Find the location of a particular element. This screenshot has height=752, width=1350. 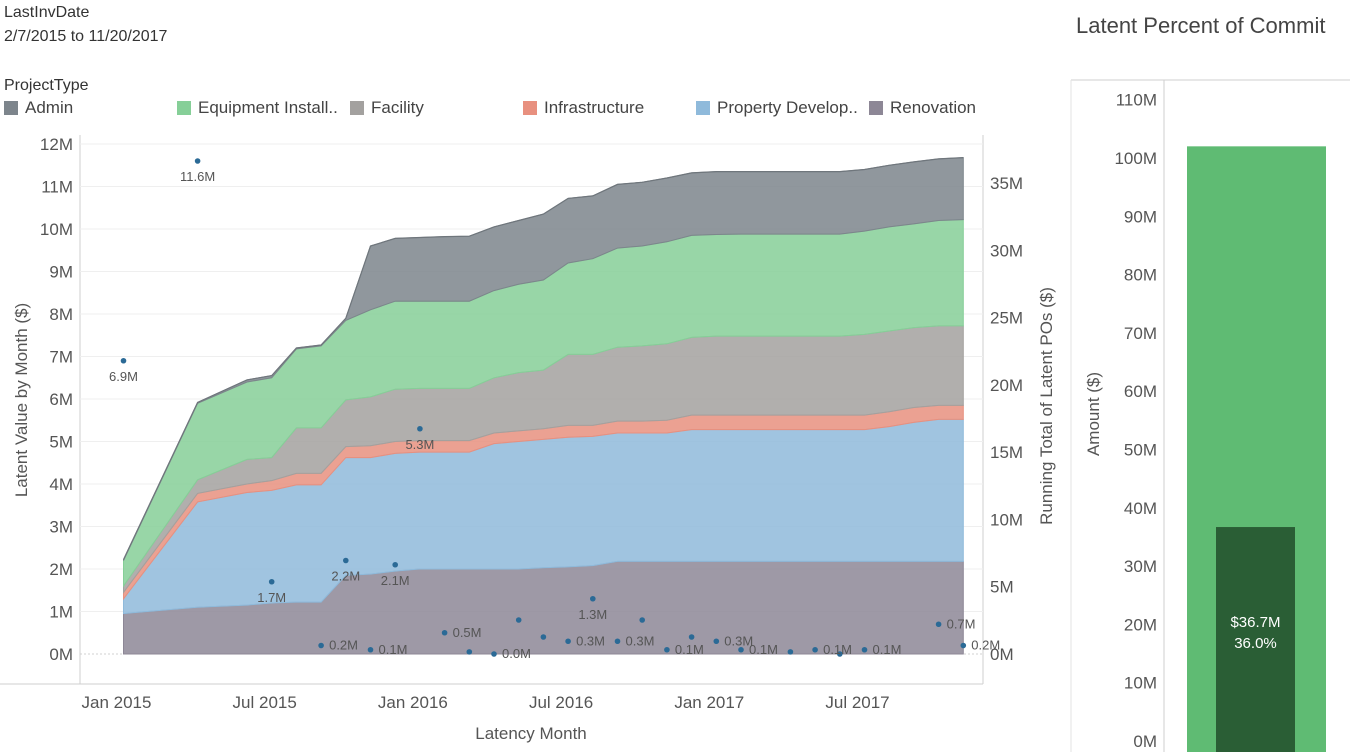

point-label: 2.2M is located at coordinates (345, 576).